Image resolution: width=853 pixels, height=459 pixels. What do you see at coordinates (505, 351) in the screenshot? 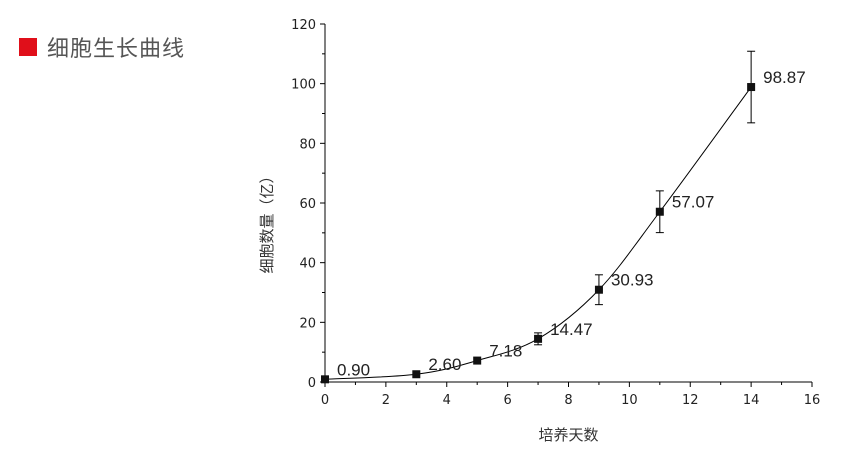
I see `data-label: 7.18` at bounding box center [505, 351].